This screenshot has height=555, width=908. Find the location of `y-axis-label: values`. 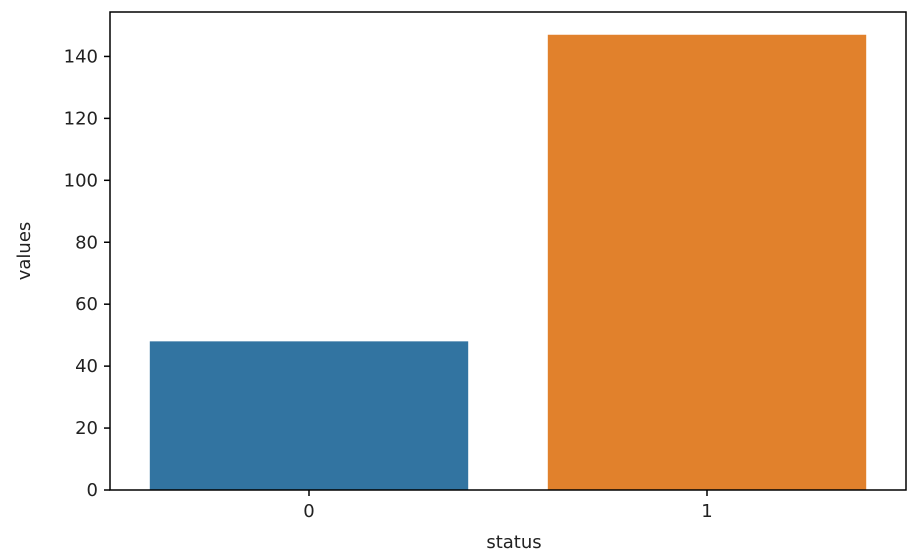

y-axis-label: values is located at coordinates (24, 251).